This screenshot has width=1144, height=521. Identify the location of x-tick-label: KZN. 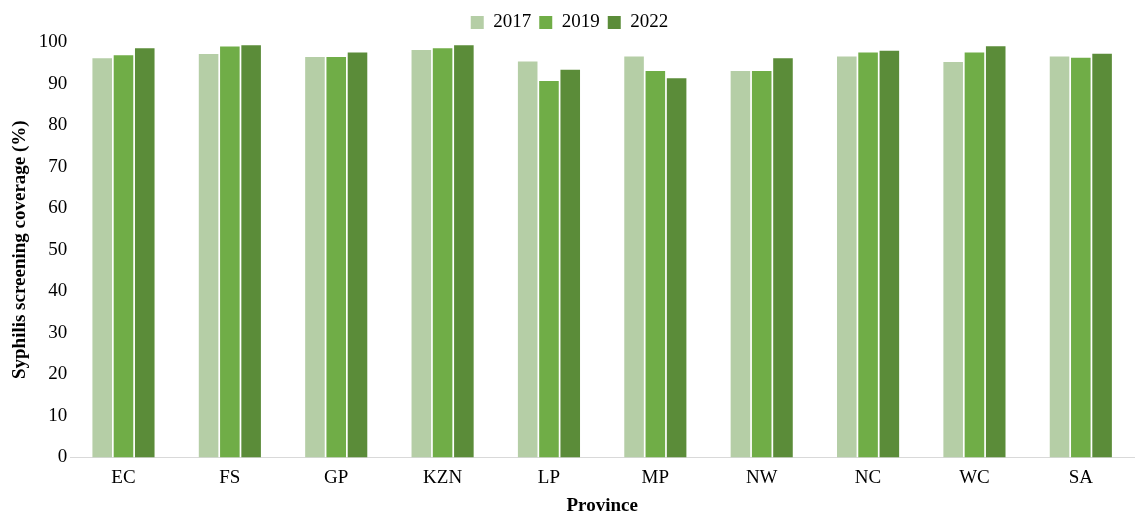
(443, 476).